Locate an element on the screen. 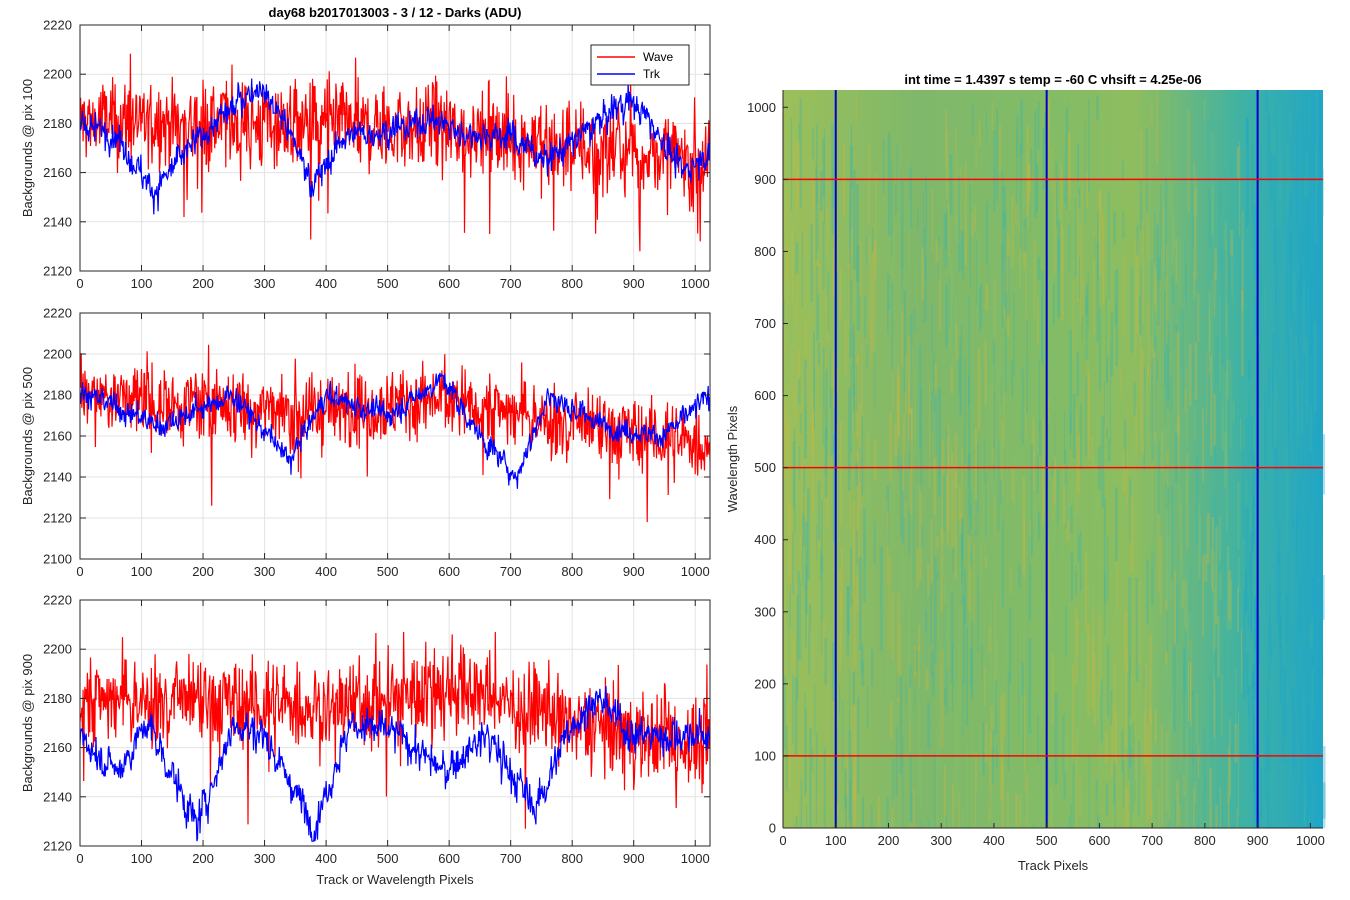 Image resolution: width=1350 pixels, height=900 pixels. y-tick-label: 900 is located at coordinates (765, 179).